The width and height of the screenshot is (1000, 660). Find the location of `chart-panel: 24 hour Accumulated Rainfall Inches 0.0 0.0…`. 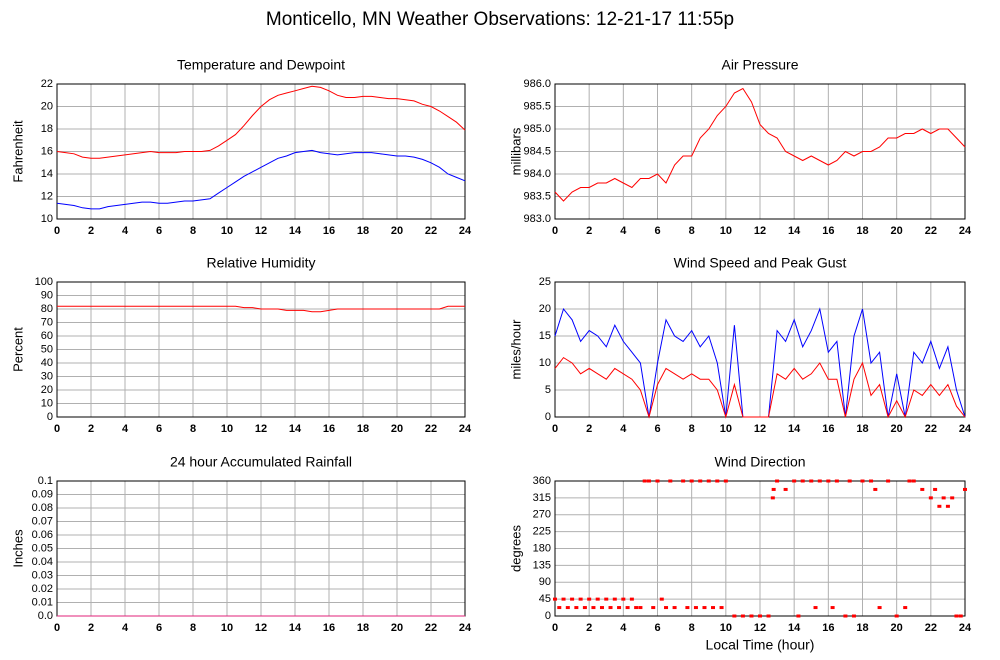

chart-panel: 24 hour Accumulated Rainfall Inches 0.0 0.0… is located at coordinates (241, 544).